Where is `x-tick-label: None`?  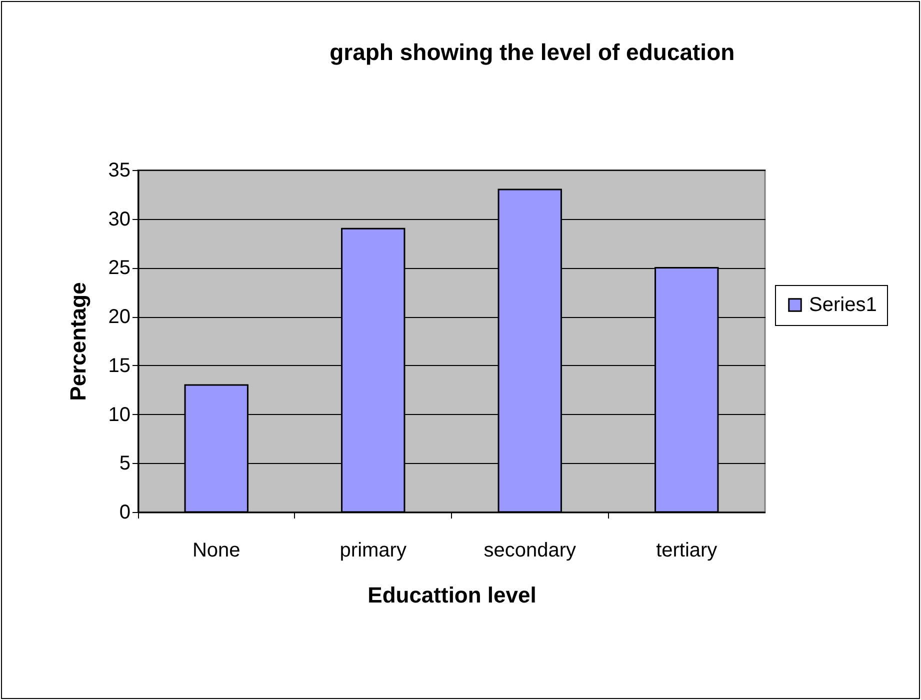
x-tick-label: None is located at coordinates (216, 551).